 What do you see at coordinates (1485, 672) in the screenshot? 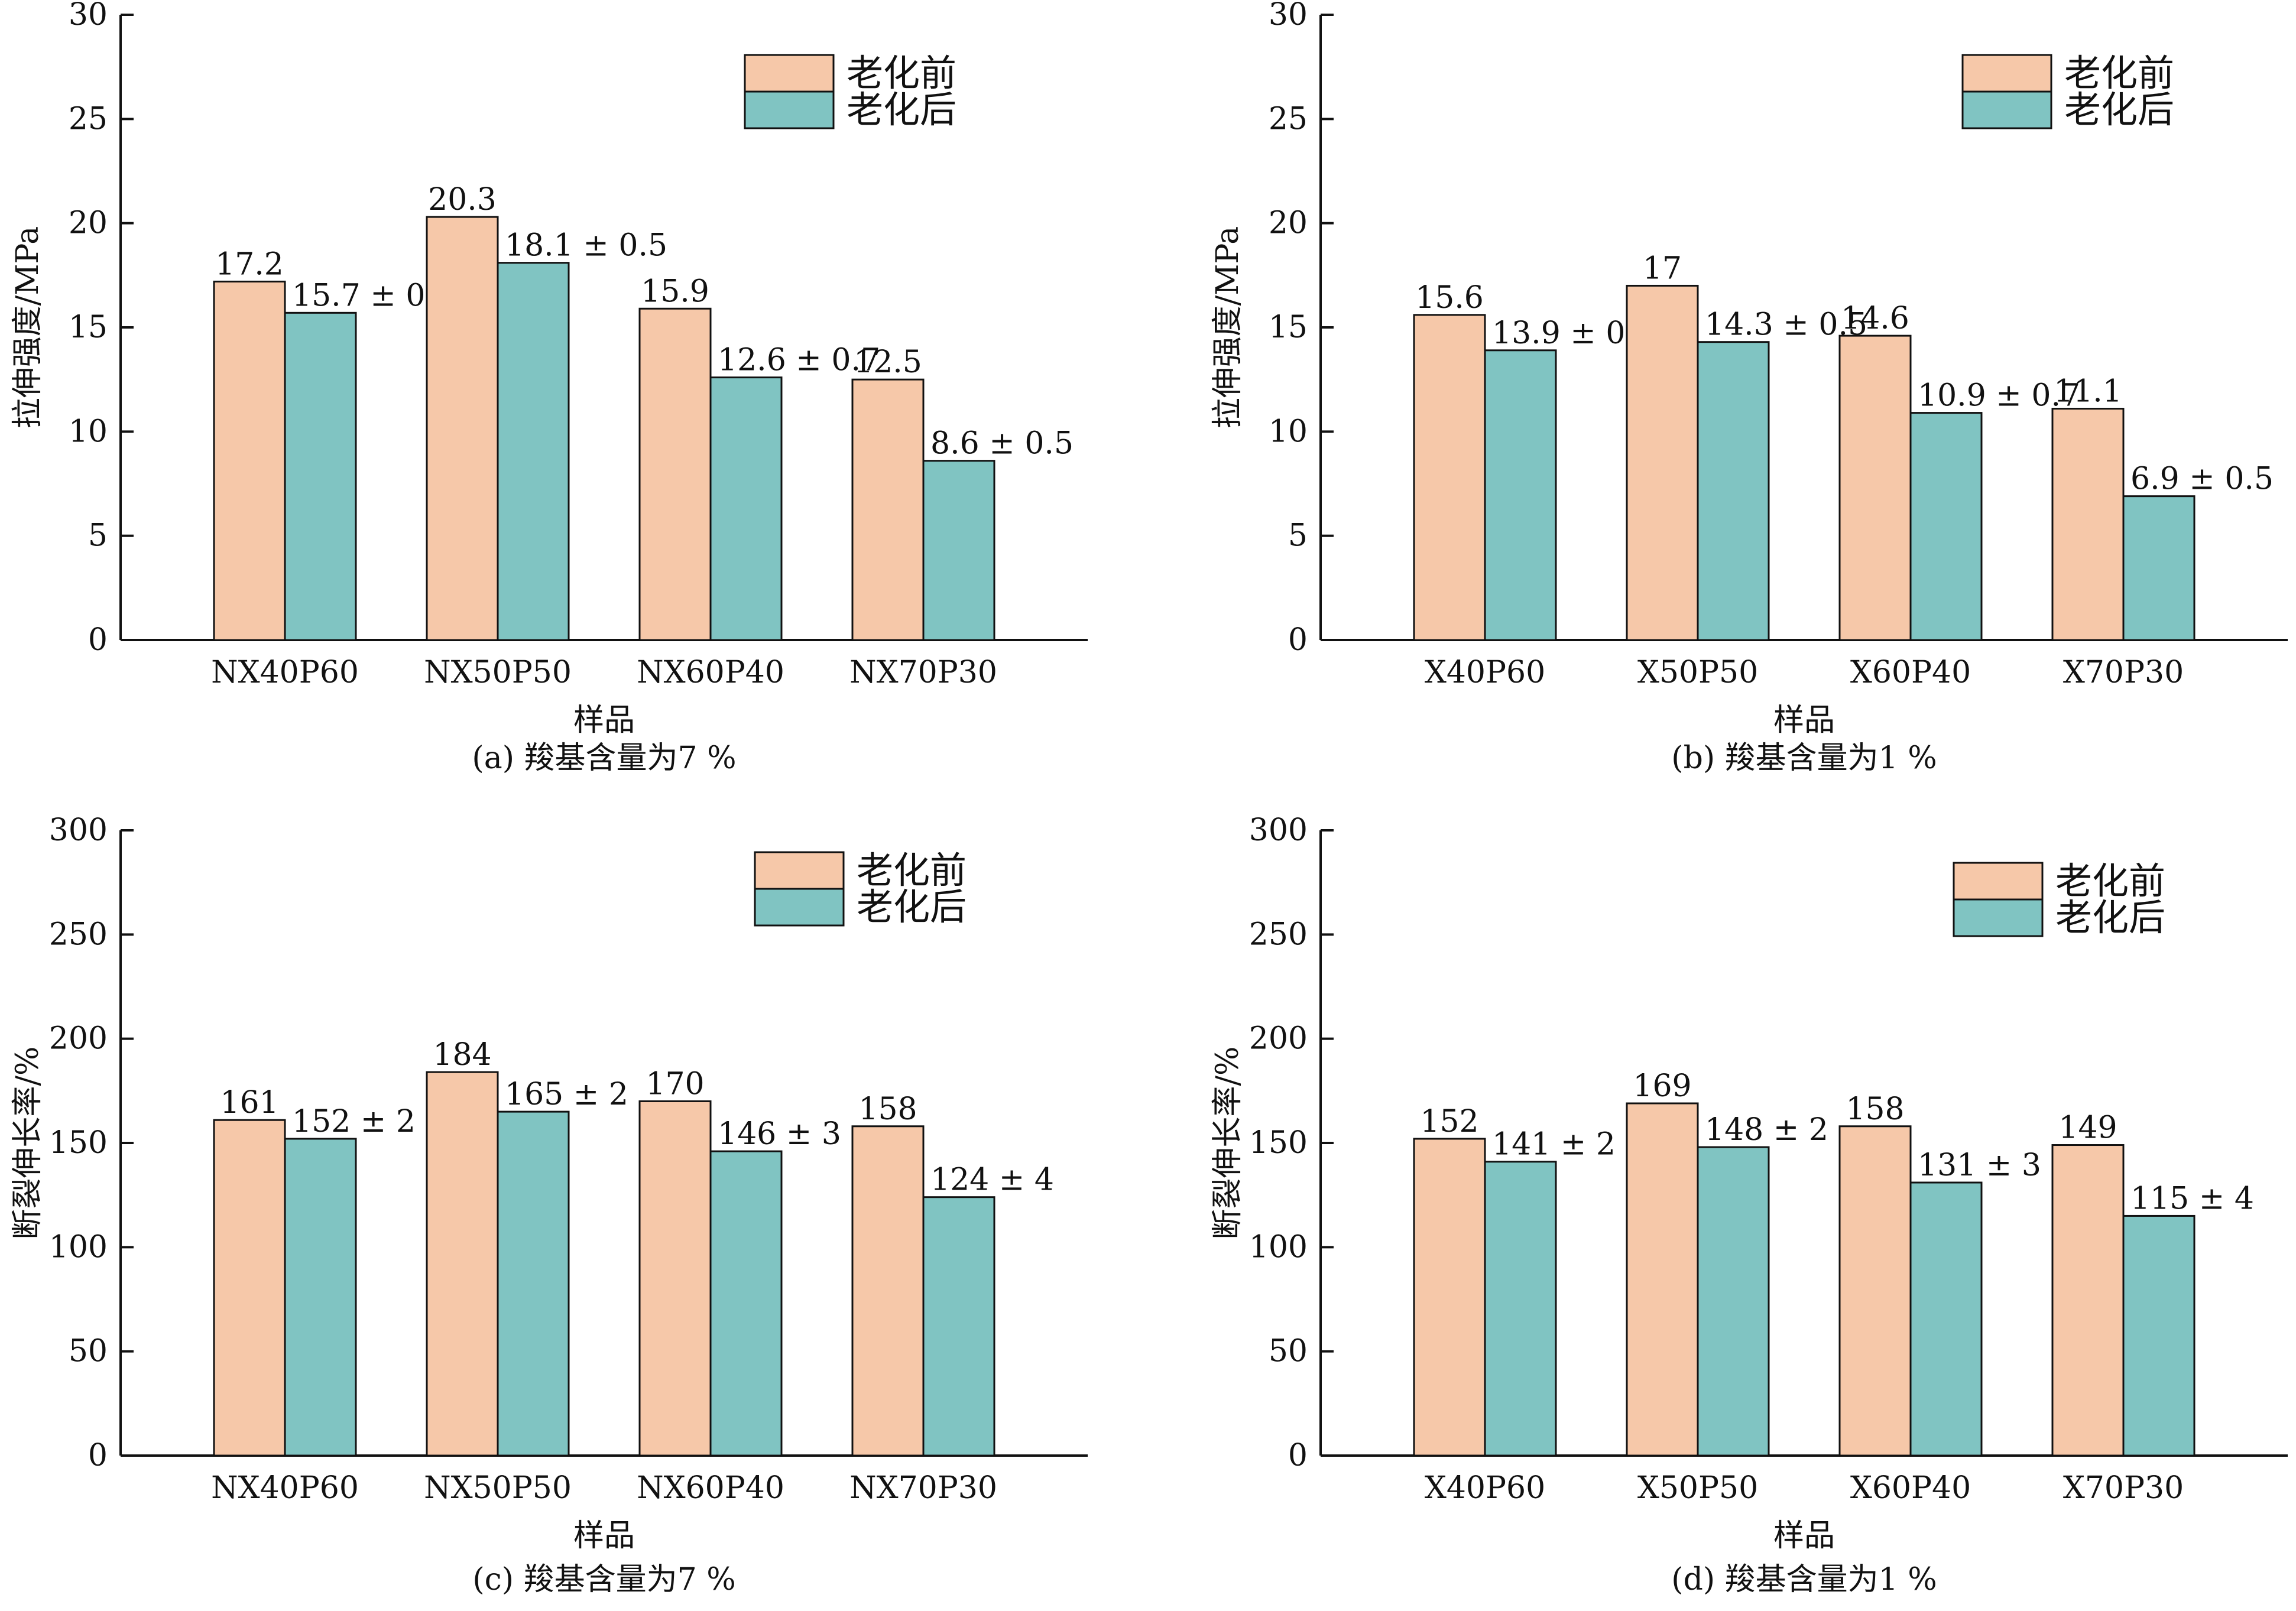
I see `x-tick-label: X40P60` at bounding box center [1485, 672].